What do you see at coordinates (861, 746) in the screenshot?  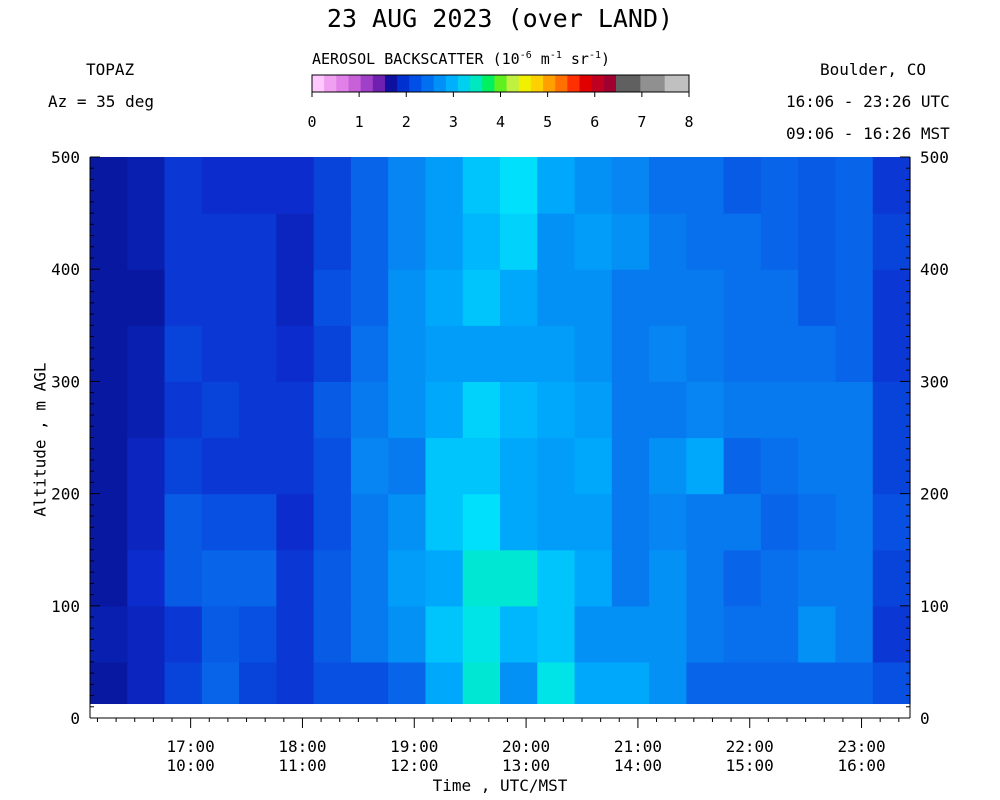 I see `x-tick-label-utc: 23:00` at bounding box center [861, 746].